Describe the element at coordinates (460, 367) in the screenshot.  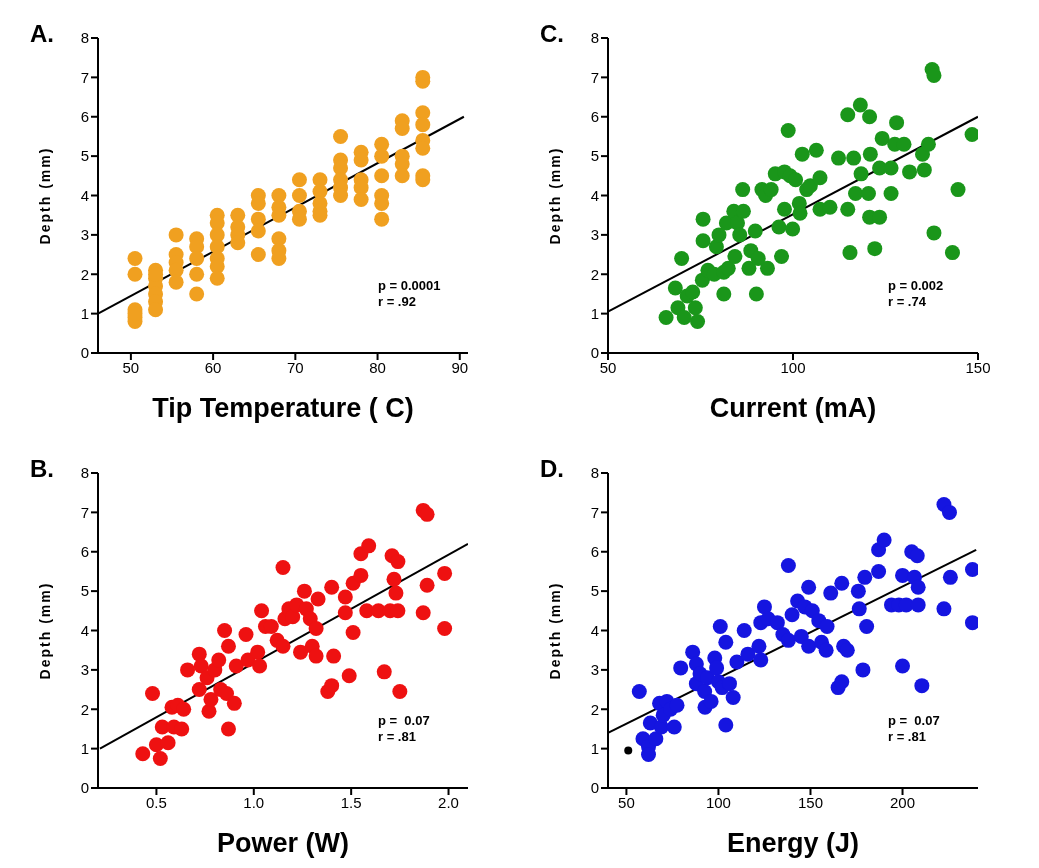
I see `x-tick-label: 90` at that location.